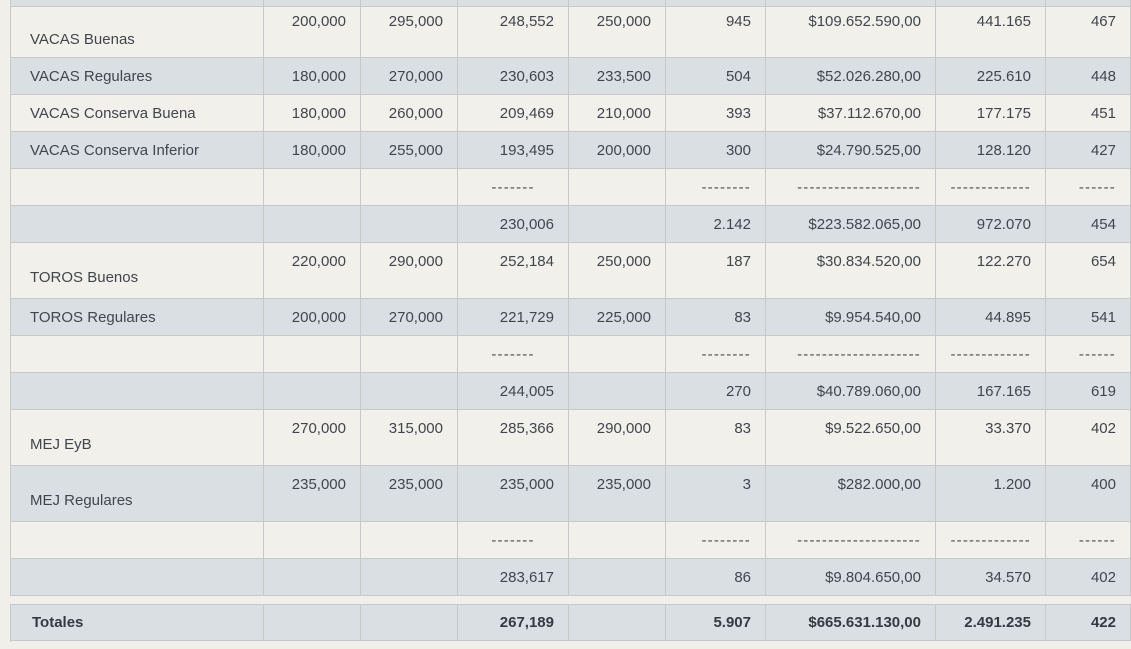  What do you see at coordinates (312, 494) in the screenshot?
I see `cell-min_price: 235,000` at bounding box center [312, 494].